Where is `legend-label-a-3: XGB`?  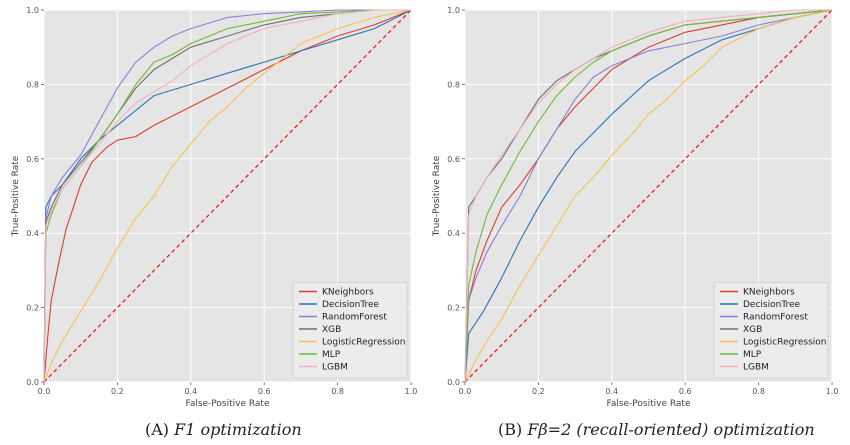
legend-label-a-3: XGB is located at coordinates (331, 330).